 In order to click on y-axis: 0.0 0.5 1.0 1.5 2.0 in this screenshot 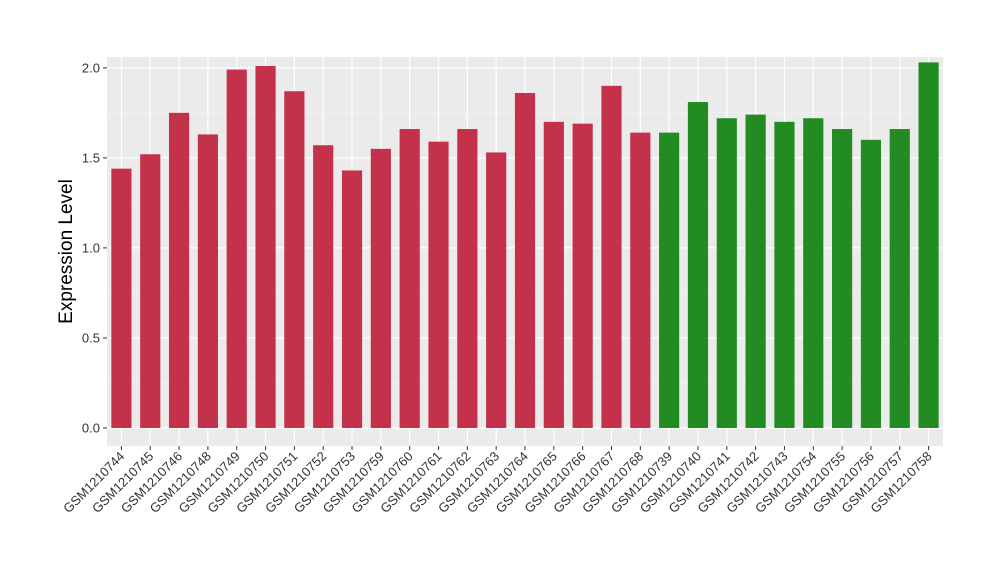, I will do `click(94, 248)`.